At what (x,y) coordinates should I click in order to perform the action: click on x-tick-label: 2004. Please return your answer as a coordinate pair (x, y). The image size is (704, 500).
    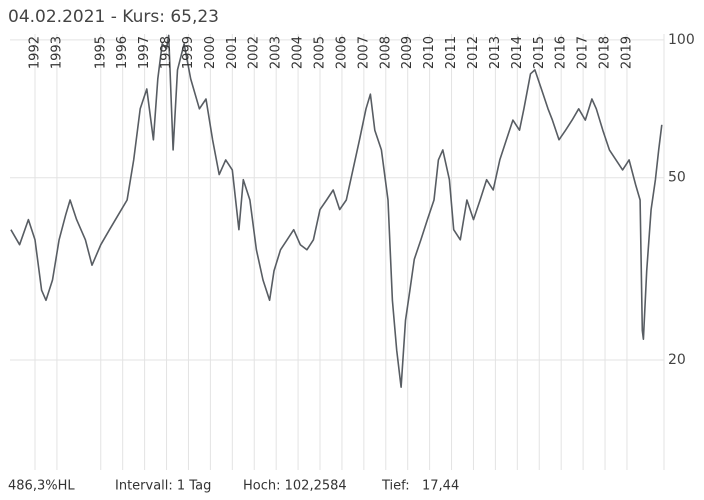
    Looking at the image, I should click on (298, 52).